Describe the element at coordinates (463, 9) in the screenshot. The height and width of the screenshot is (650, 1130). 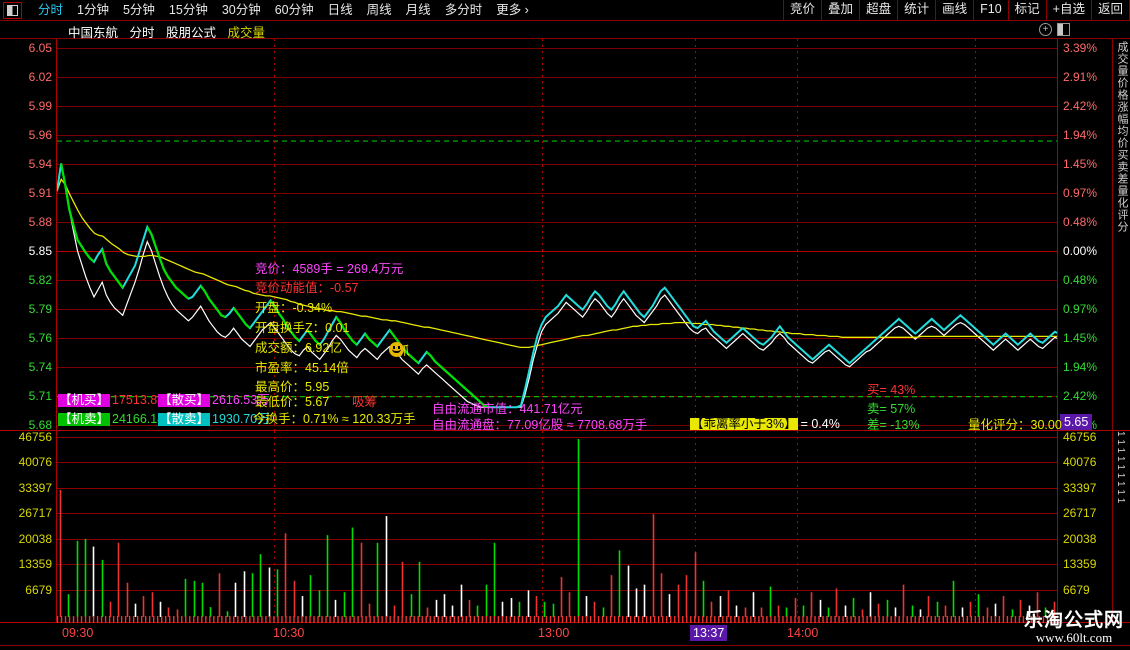
I see `period-tab-9: 多分时` at that location.